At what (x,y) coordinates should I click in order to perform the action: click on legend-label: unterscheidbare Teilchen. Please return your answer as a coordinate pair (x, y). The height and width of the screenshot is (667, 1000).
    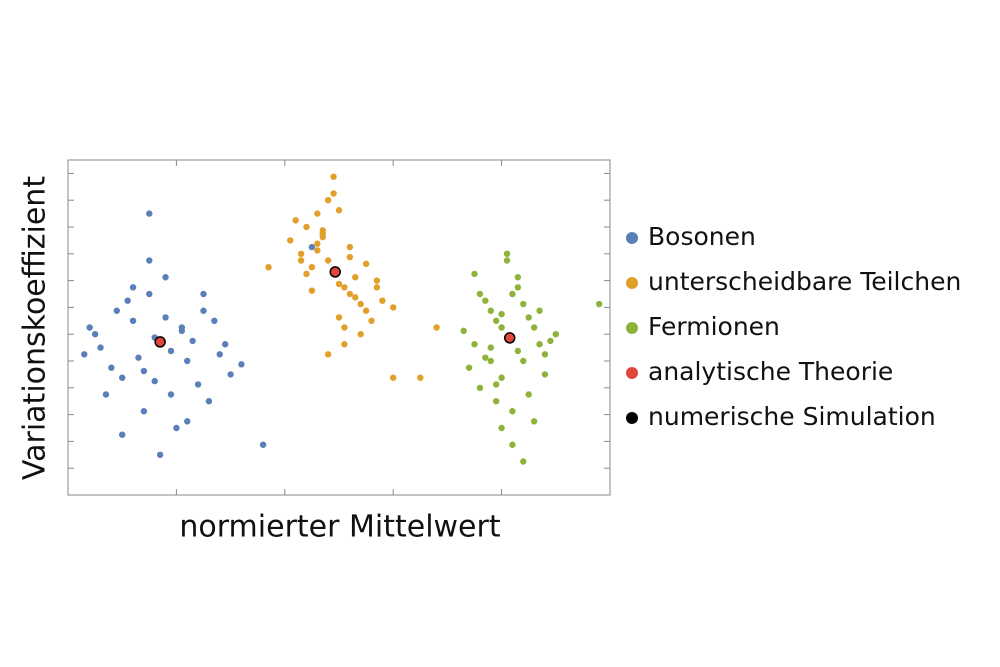
    Looking at the image, I should click on (804, 281).